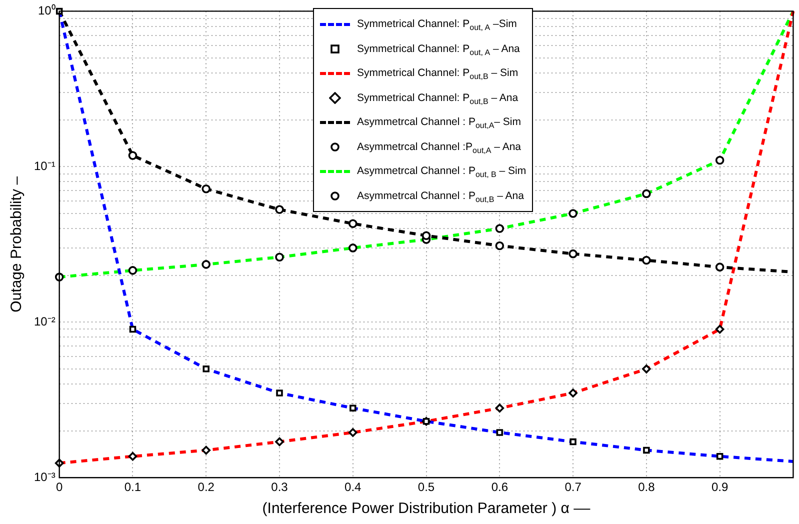 Image resolution: width=799 pixels, height=524 pixels. I want to click on y-tick-label: 10⁻¹, so click(45, 165).